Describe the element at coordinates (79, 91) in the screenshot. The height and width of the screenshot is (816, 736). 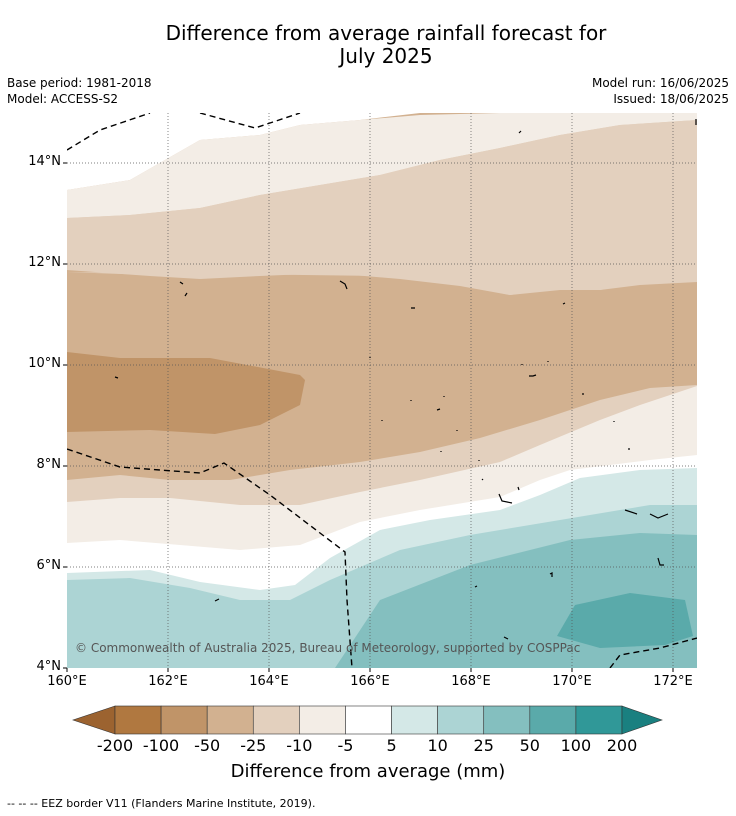
I see `meta-left: Base period: 1981-2018 Model: ACCESS-S2` at that location.